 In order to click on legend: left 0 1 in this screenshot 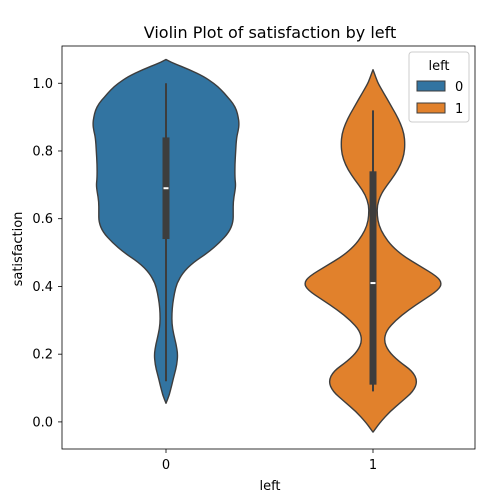, I will do `click(439, 87)`.